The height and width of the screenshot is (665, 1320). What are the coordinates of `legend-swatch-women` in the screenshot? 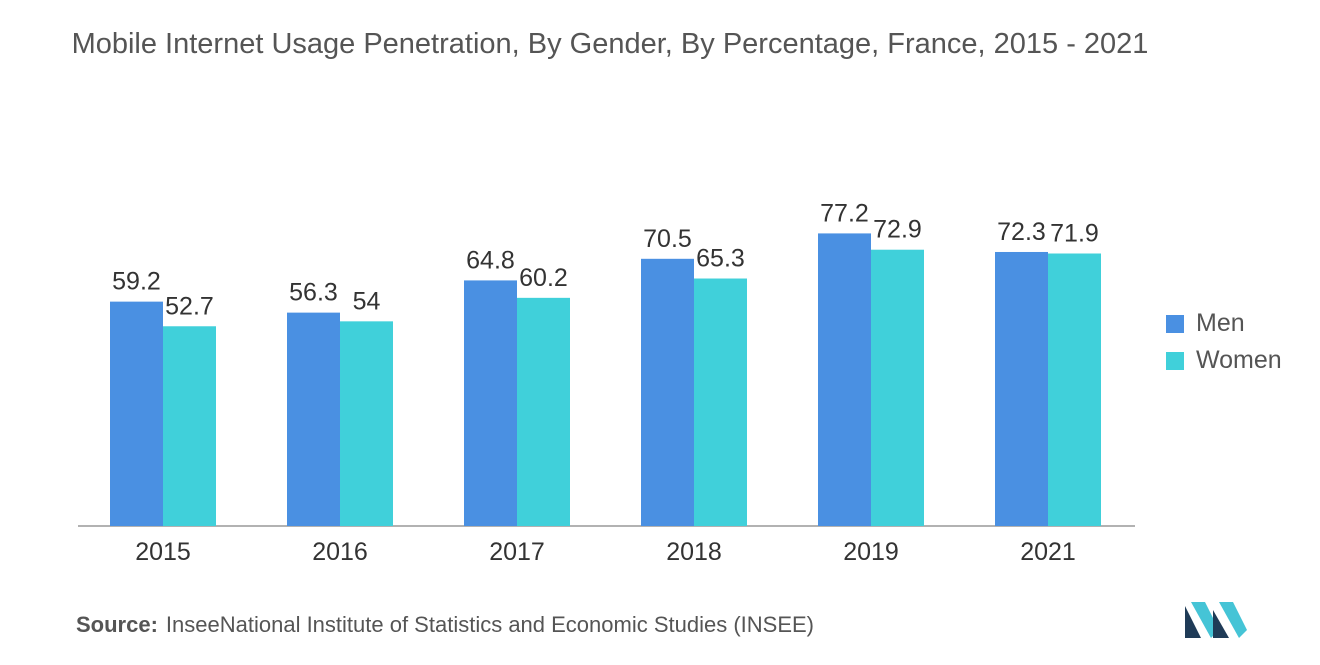 It's located at (1175, 360).